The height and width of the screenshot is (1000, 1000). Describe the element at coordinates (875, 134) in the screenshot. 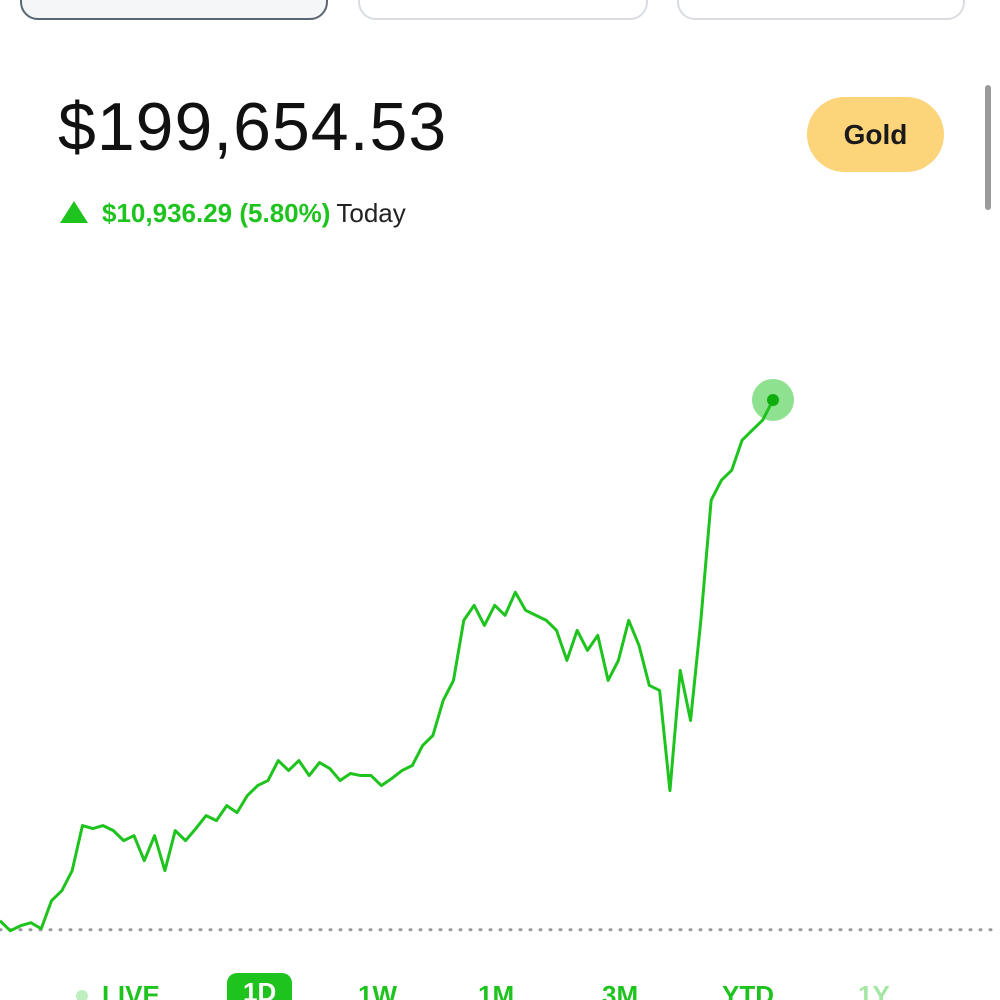

I see `gold-button: Gold` at that location.